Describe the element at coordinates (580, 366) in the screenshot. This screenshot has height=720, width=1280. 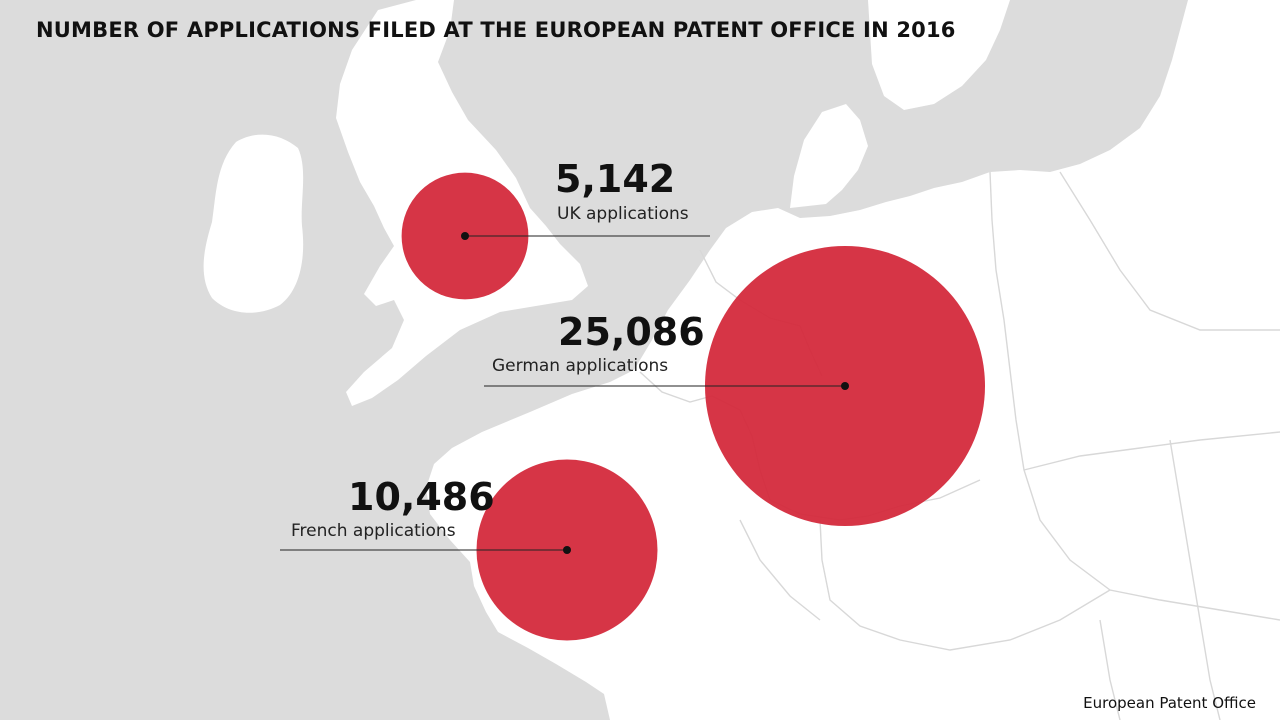
I see `de-label: German applications` at that location.